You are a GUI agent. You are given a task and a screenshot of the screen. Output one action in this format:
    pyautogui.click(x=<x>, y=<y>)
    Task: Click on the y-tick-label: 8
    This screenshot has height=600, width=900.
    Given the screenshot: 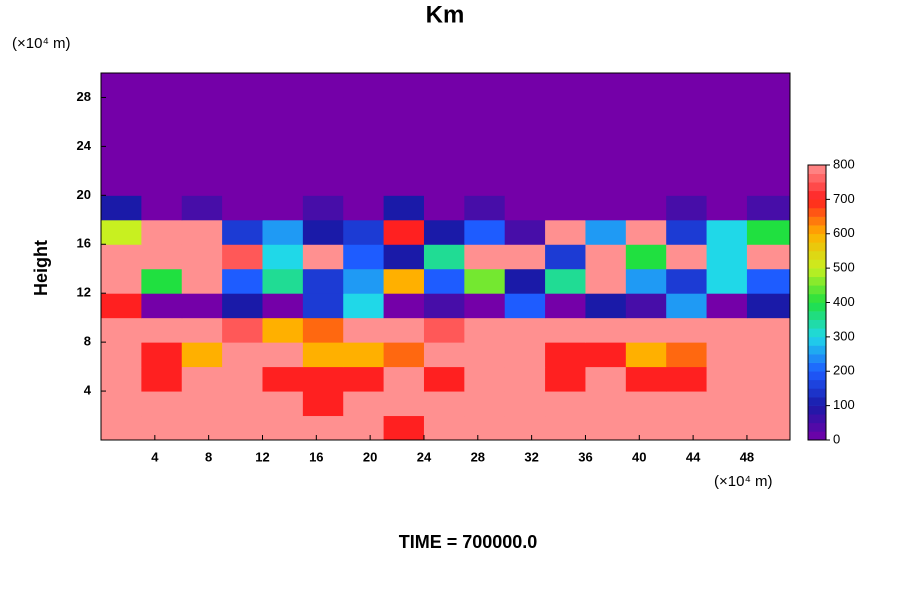 What is the action you would take?
    pyautogui.click(x=87, y=341)
    